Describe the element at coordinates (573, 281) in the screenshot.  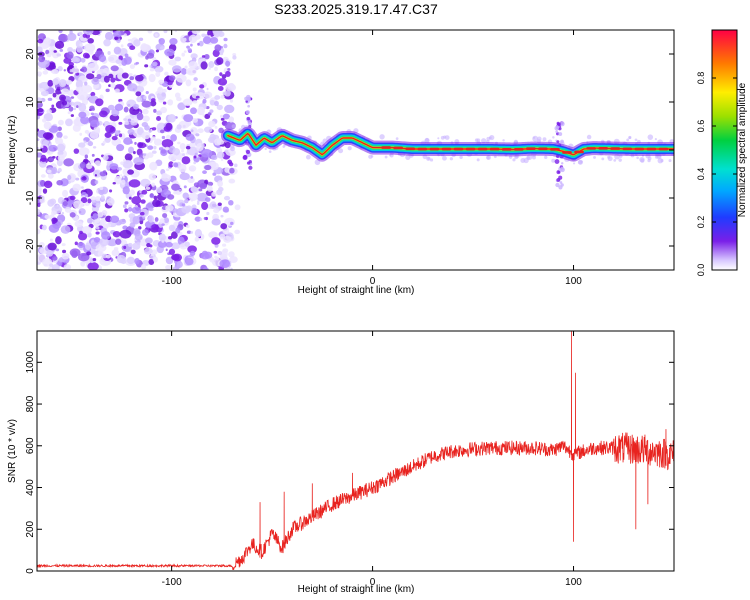
I see `spectrogram-x-tick-label: 100` at that location.